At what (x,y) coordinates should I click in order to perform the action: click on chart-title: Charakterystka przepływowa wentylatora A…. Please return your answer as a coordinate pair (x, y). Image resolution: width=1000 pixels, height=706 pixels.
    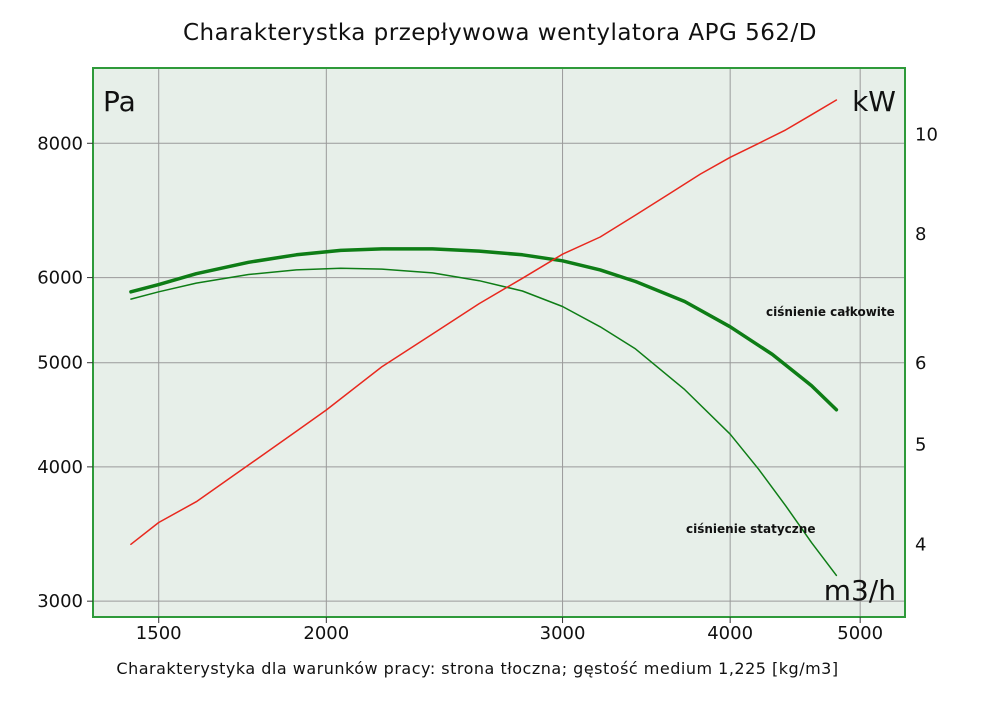
    Looking at the image, I should click on (500, 33).